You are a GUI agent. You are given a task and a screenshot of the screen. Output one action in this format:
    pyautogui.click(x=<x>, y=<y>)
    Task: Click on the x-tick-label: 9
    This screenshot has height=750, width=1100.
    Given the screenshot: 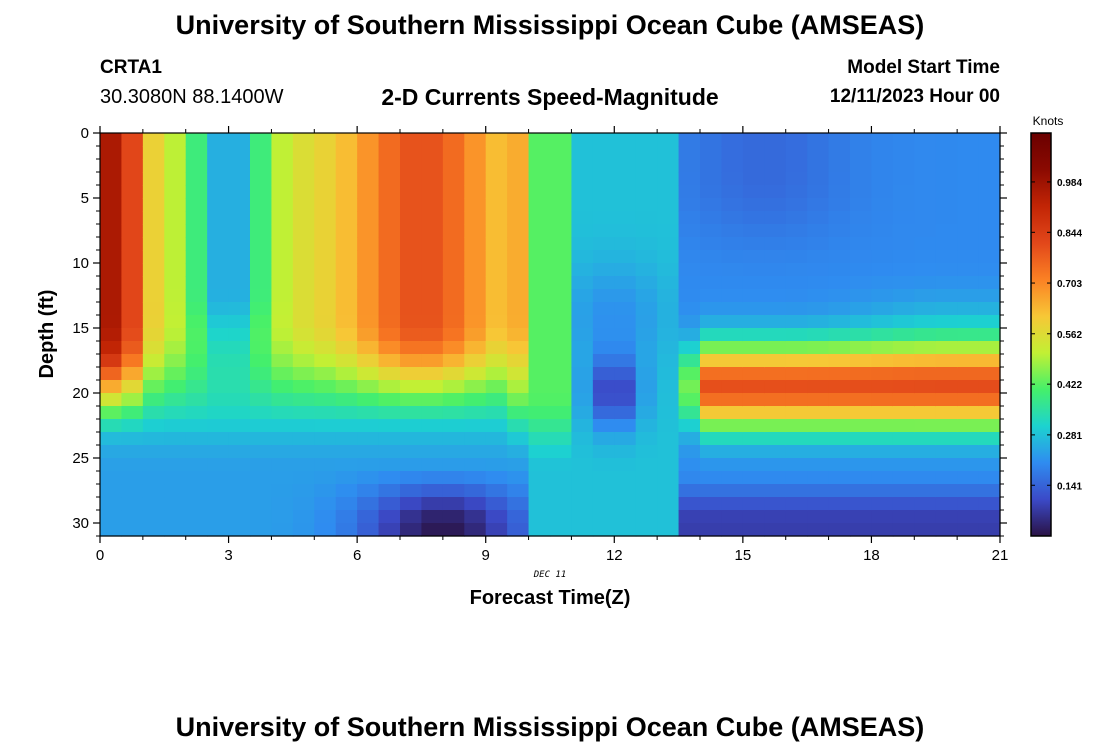 What is the action you would take?
    pyautogui.click(x=486, y=555)
    